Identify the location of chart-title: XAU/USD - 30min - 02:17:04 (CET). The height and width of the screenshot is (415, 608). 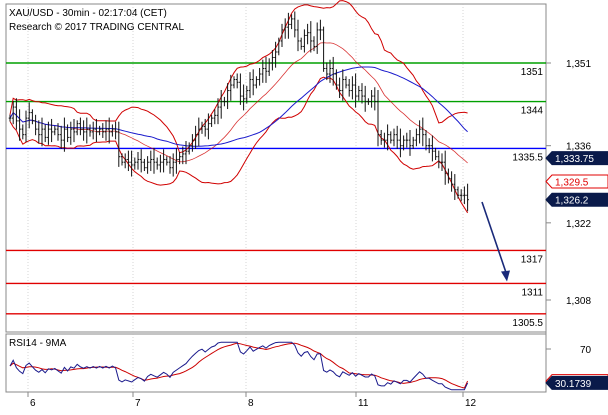
(88, 13).